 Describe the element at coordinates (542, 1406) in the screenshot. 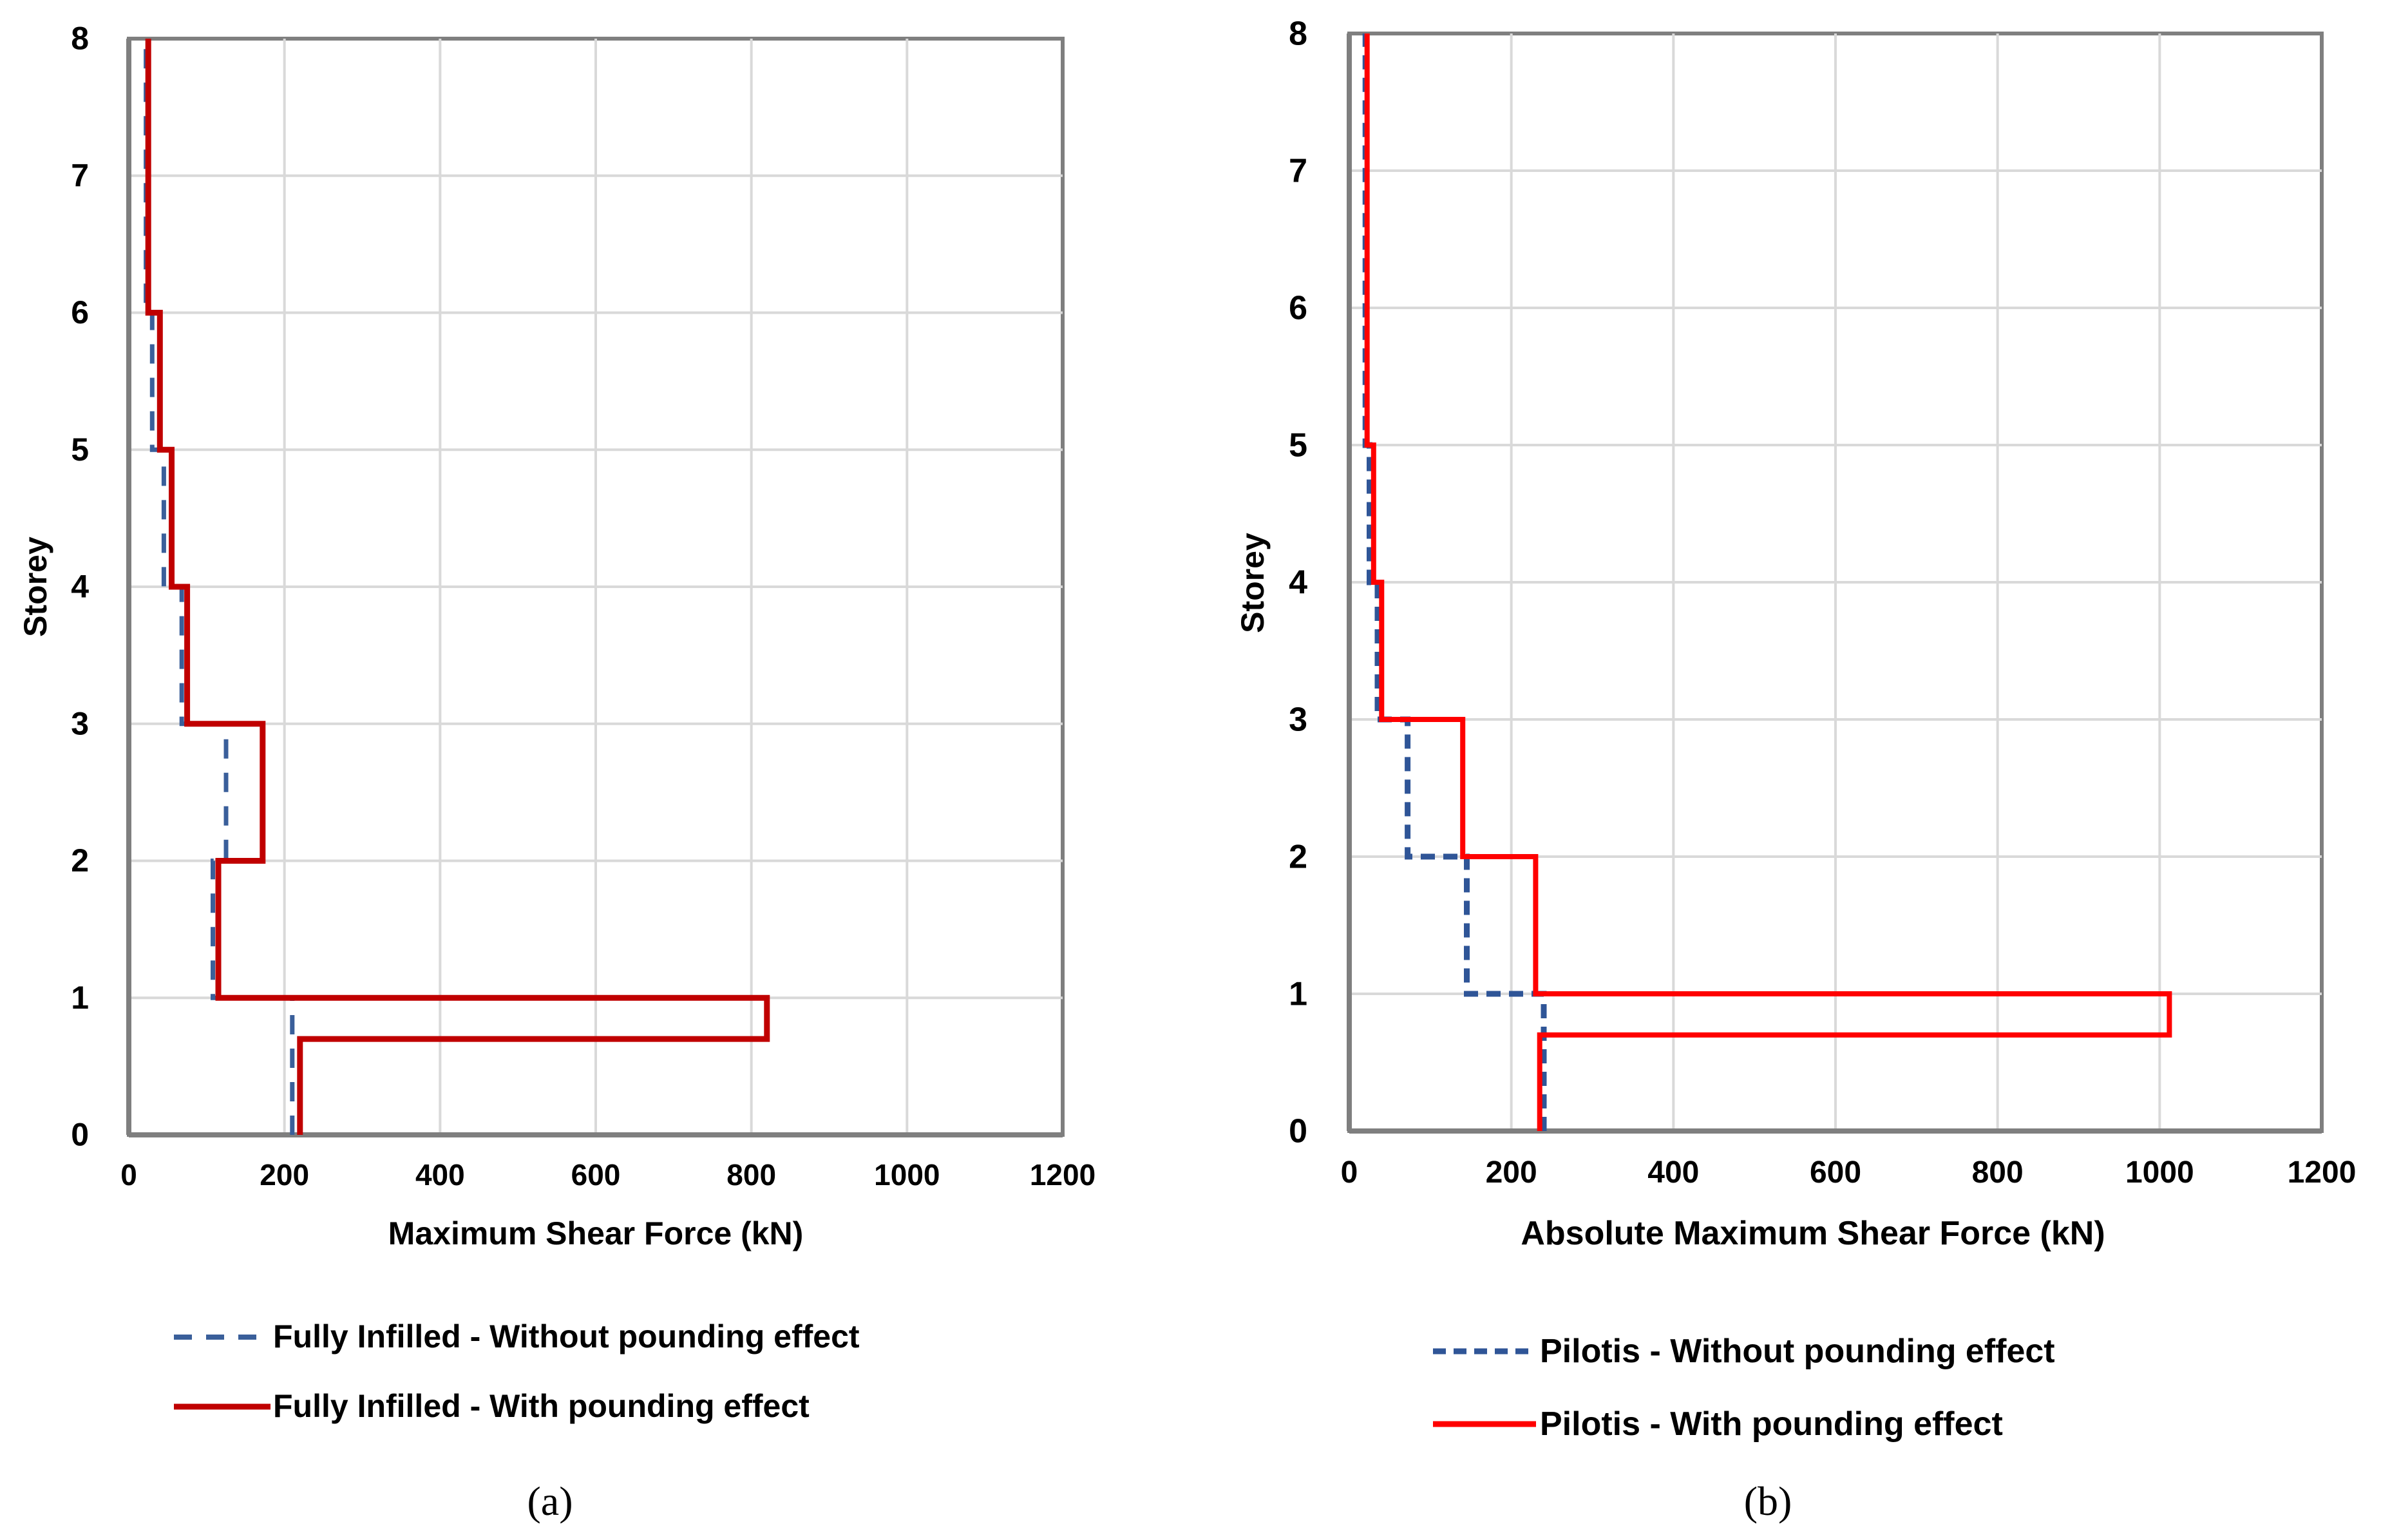

I see `legend-label-with-pounding: Fully Infilled - With pounding effect` at that location.